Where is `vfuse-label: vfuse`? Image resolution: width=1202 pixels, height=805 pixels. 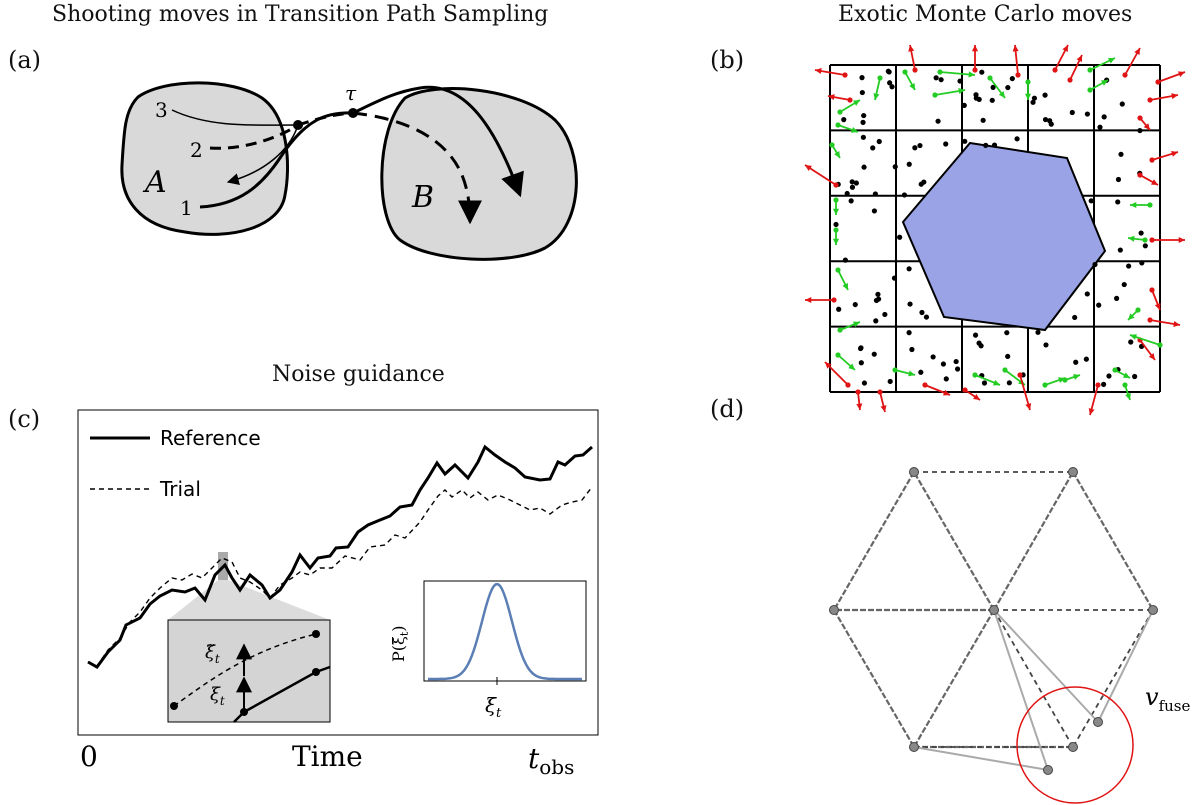 vfuse-label: vfuse is located at coordinates (1167, 699).